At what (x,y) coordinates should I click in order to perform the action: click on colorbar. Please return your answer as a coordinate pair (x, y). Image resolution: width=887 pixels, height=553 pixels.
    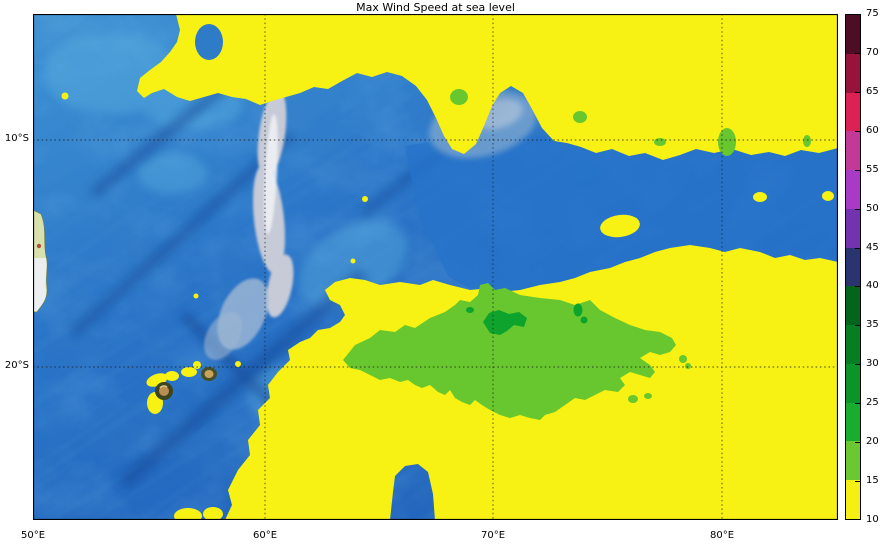
    Looking at the image, I should click on (853, 267).